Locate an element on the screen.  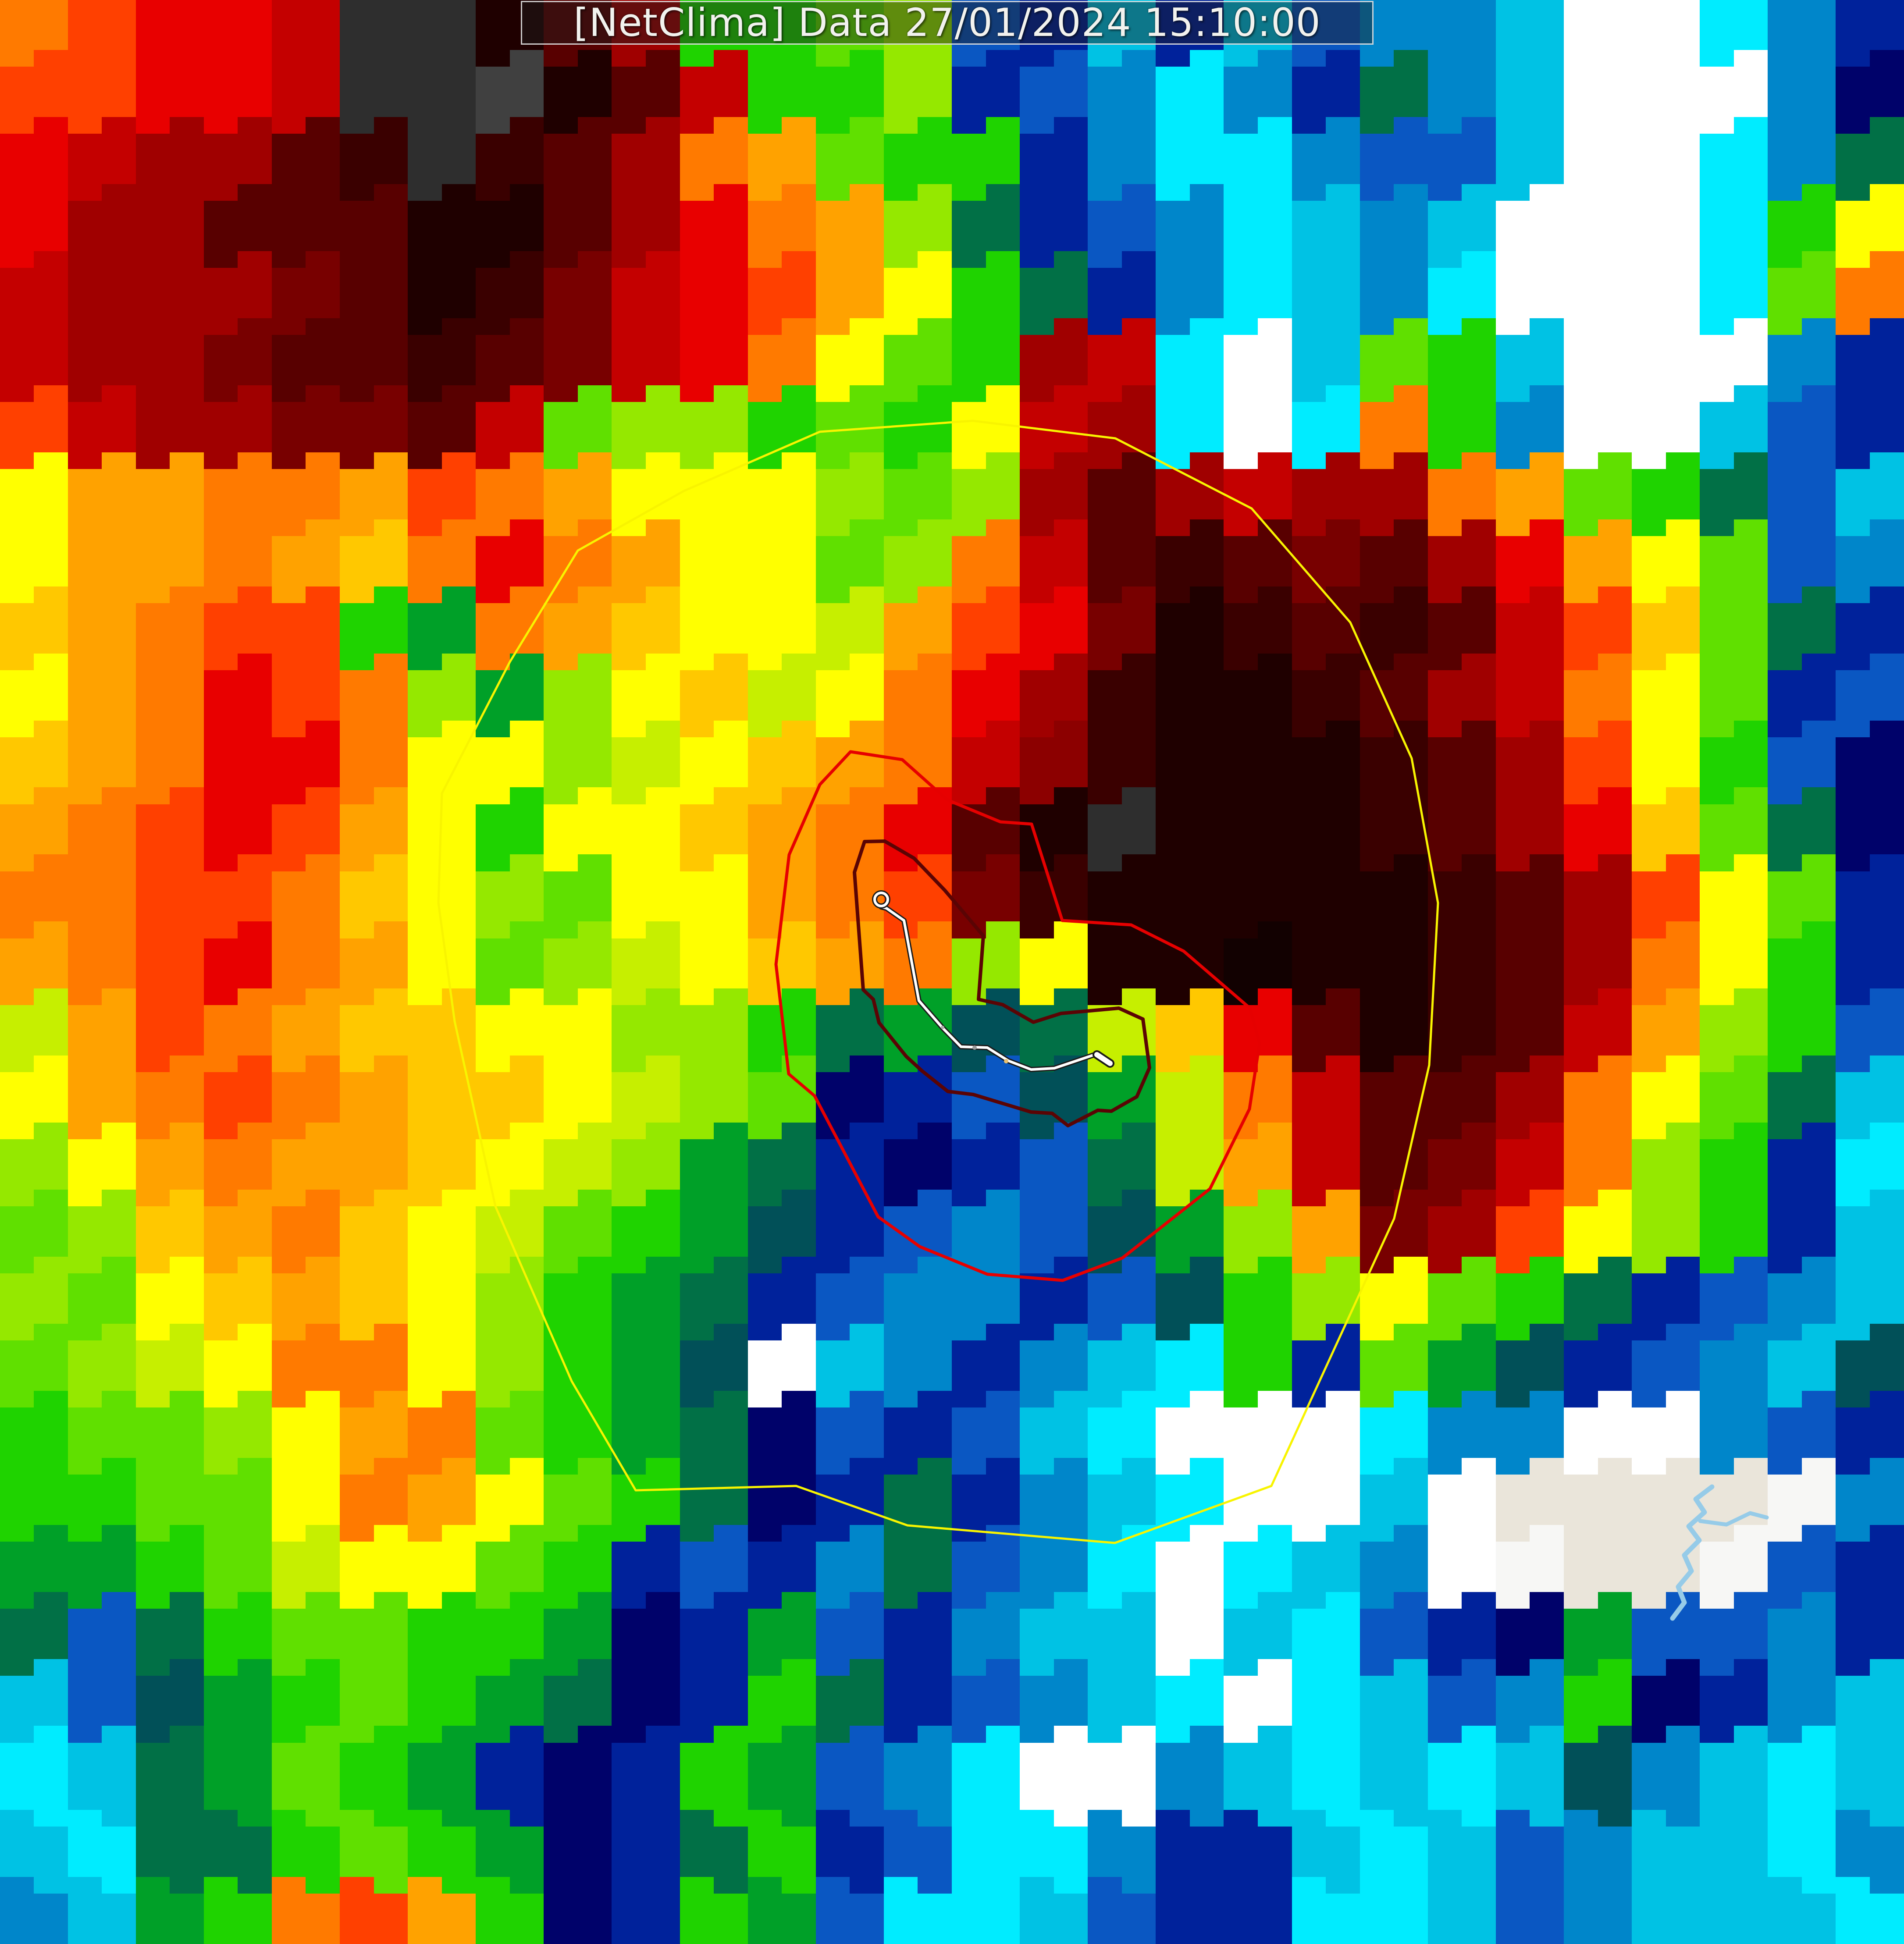
timestamp-text: [NetClima] Data 27/01/2024 15:10:00 is located at coordinates (947, 22).